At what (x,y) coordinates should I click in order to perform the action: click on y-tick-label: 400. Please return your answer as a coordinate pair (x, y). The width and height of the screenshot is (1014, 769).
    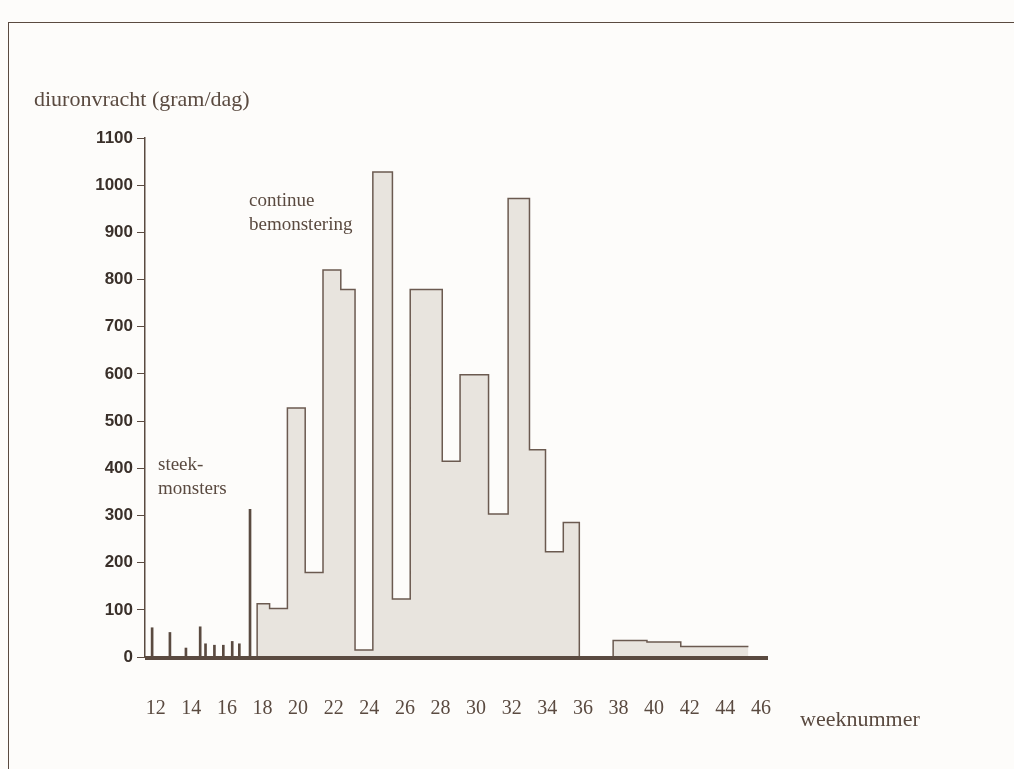
    Looking at the image, I should click on (118, 467).